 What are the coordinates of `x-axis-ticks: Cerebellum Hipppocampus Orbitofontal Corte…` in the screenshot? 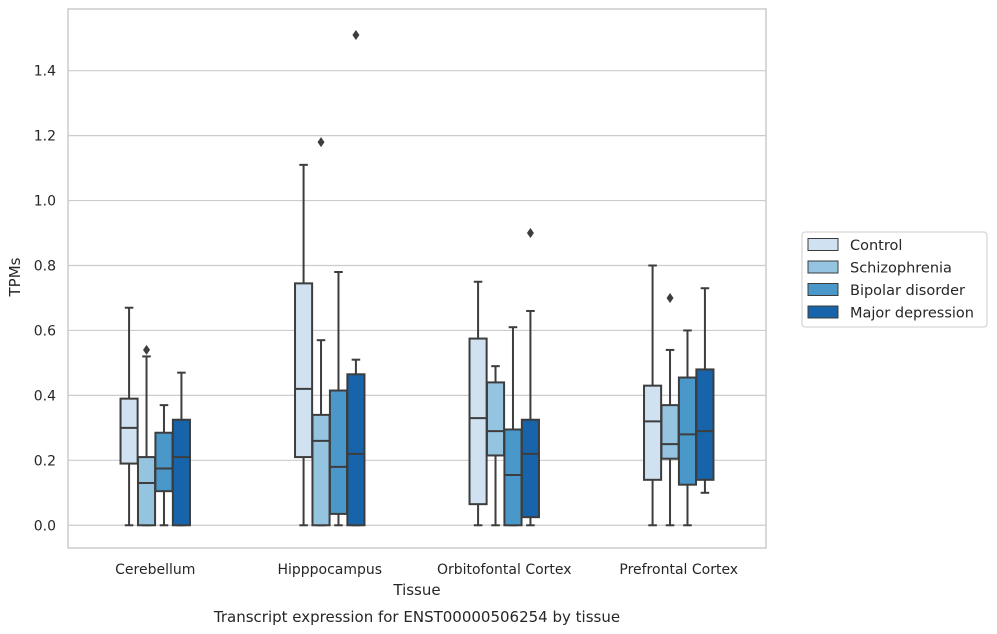 It's located at (426, 570).